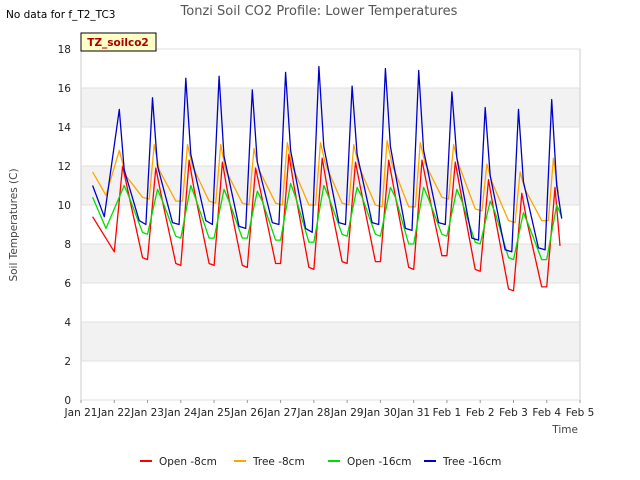 This screenshot has width=640, height=480. I want to click on legend-label: Tree -16cm, so click(471, 462).